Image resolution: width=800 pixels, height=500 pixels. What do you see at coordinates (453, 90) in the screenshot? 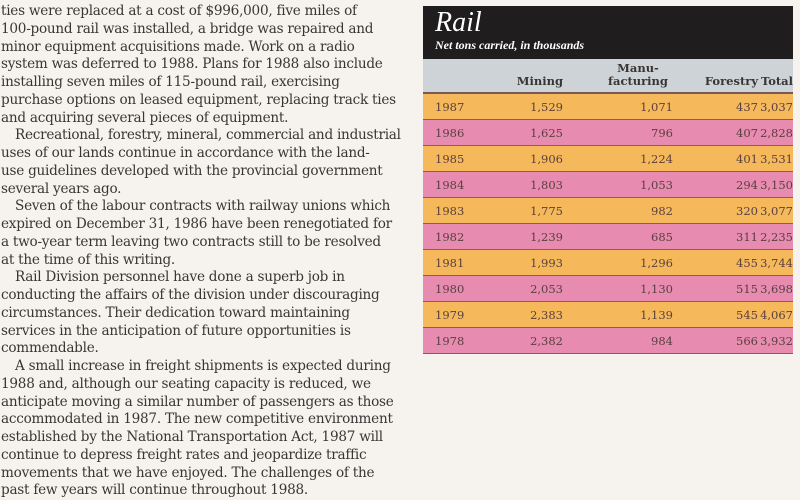
I see `col-header-year` at bounding box center [453, 90].